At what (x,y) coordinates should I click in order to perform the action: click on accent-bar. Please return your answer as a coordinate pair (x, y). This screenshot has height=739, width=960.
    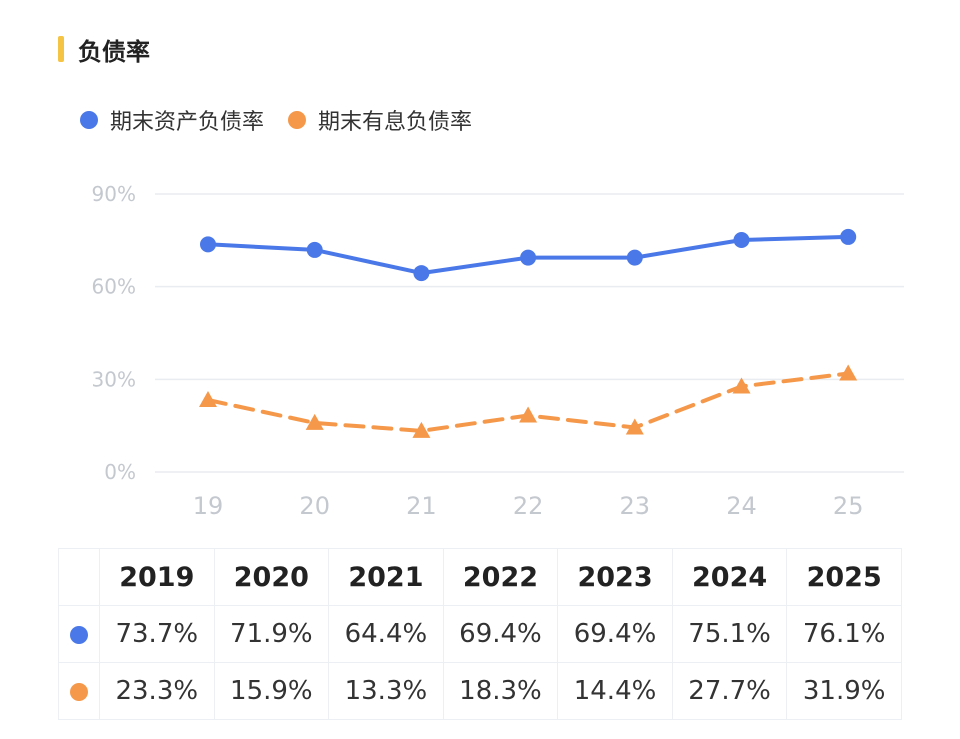
    Looking at the image, I should click on (61, 49).